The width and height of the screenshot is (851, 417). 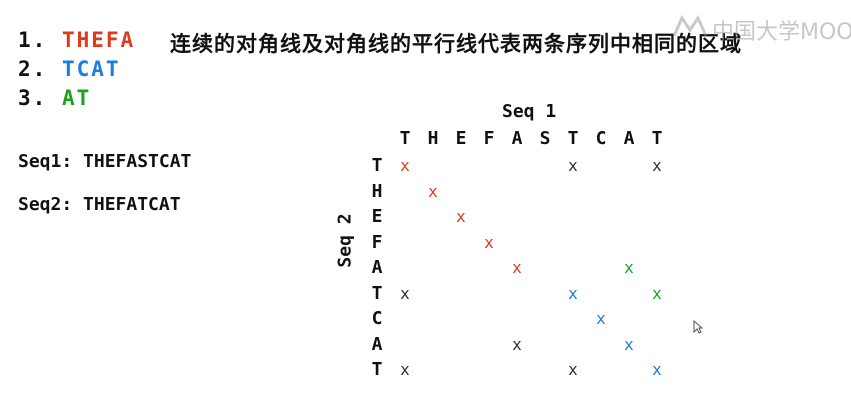 I want to click on mooc-logo-icon, so click(x=690, y=25).